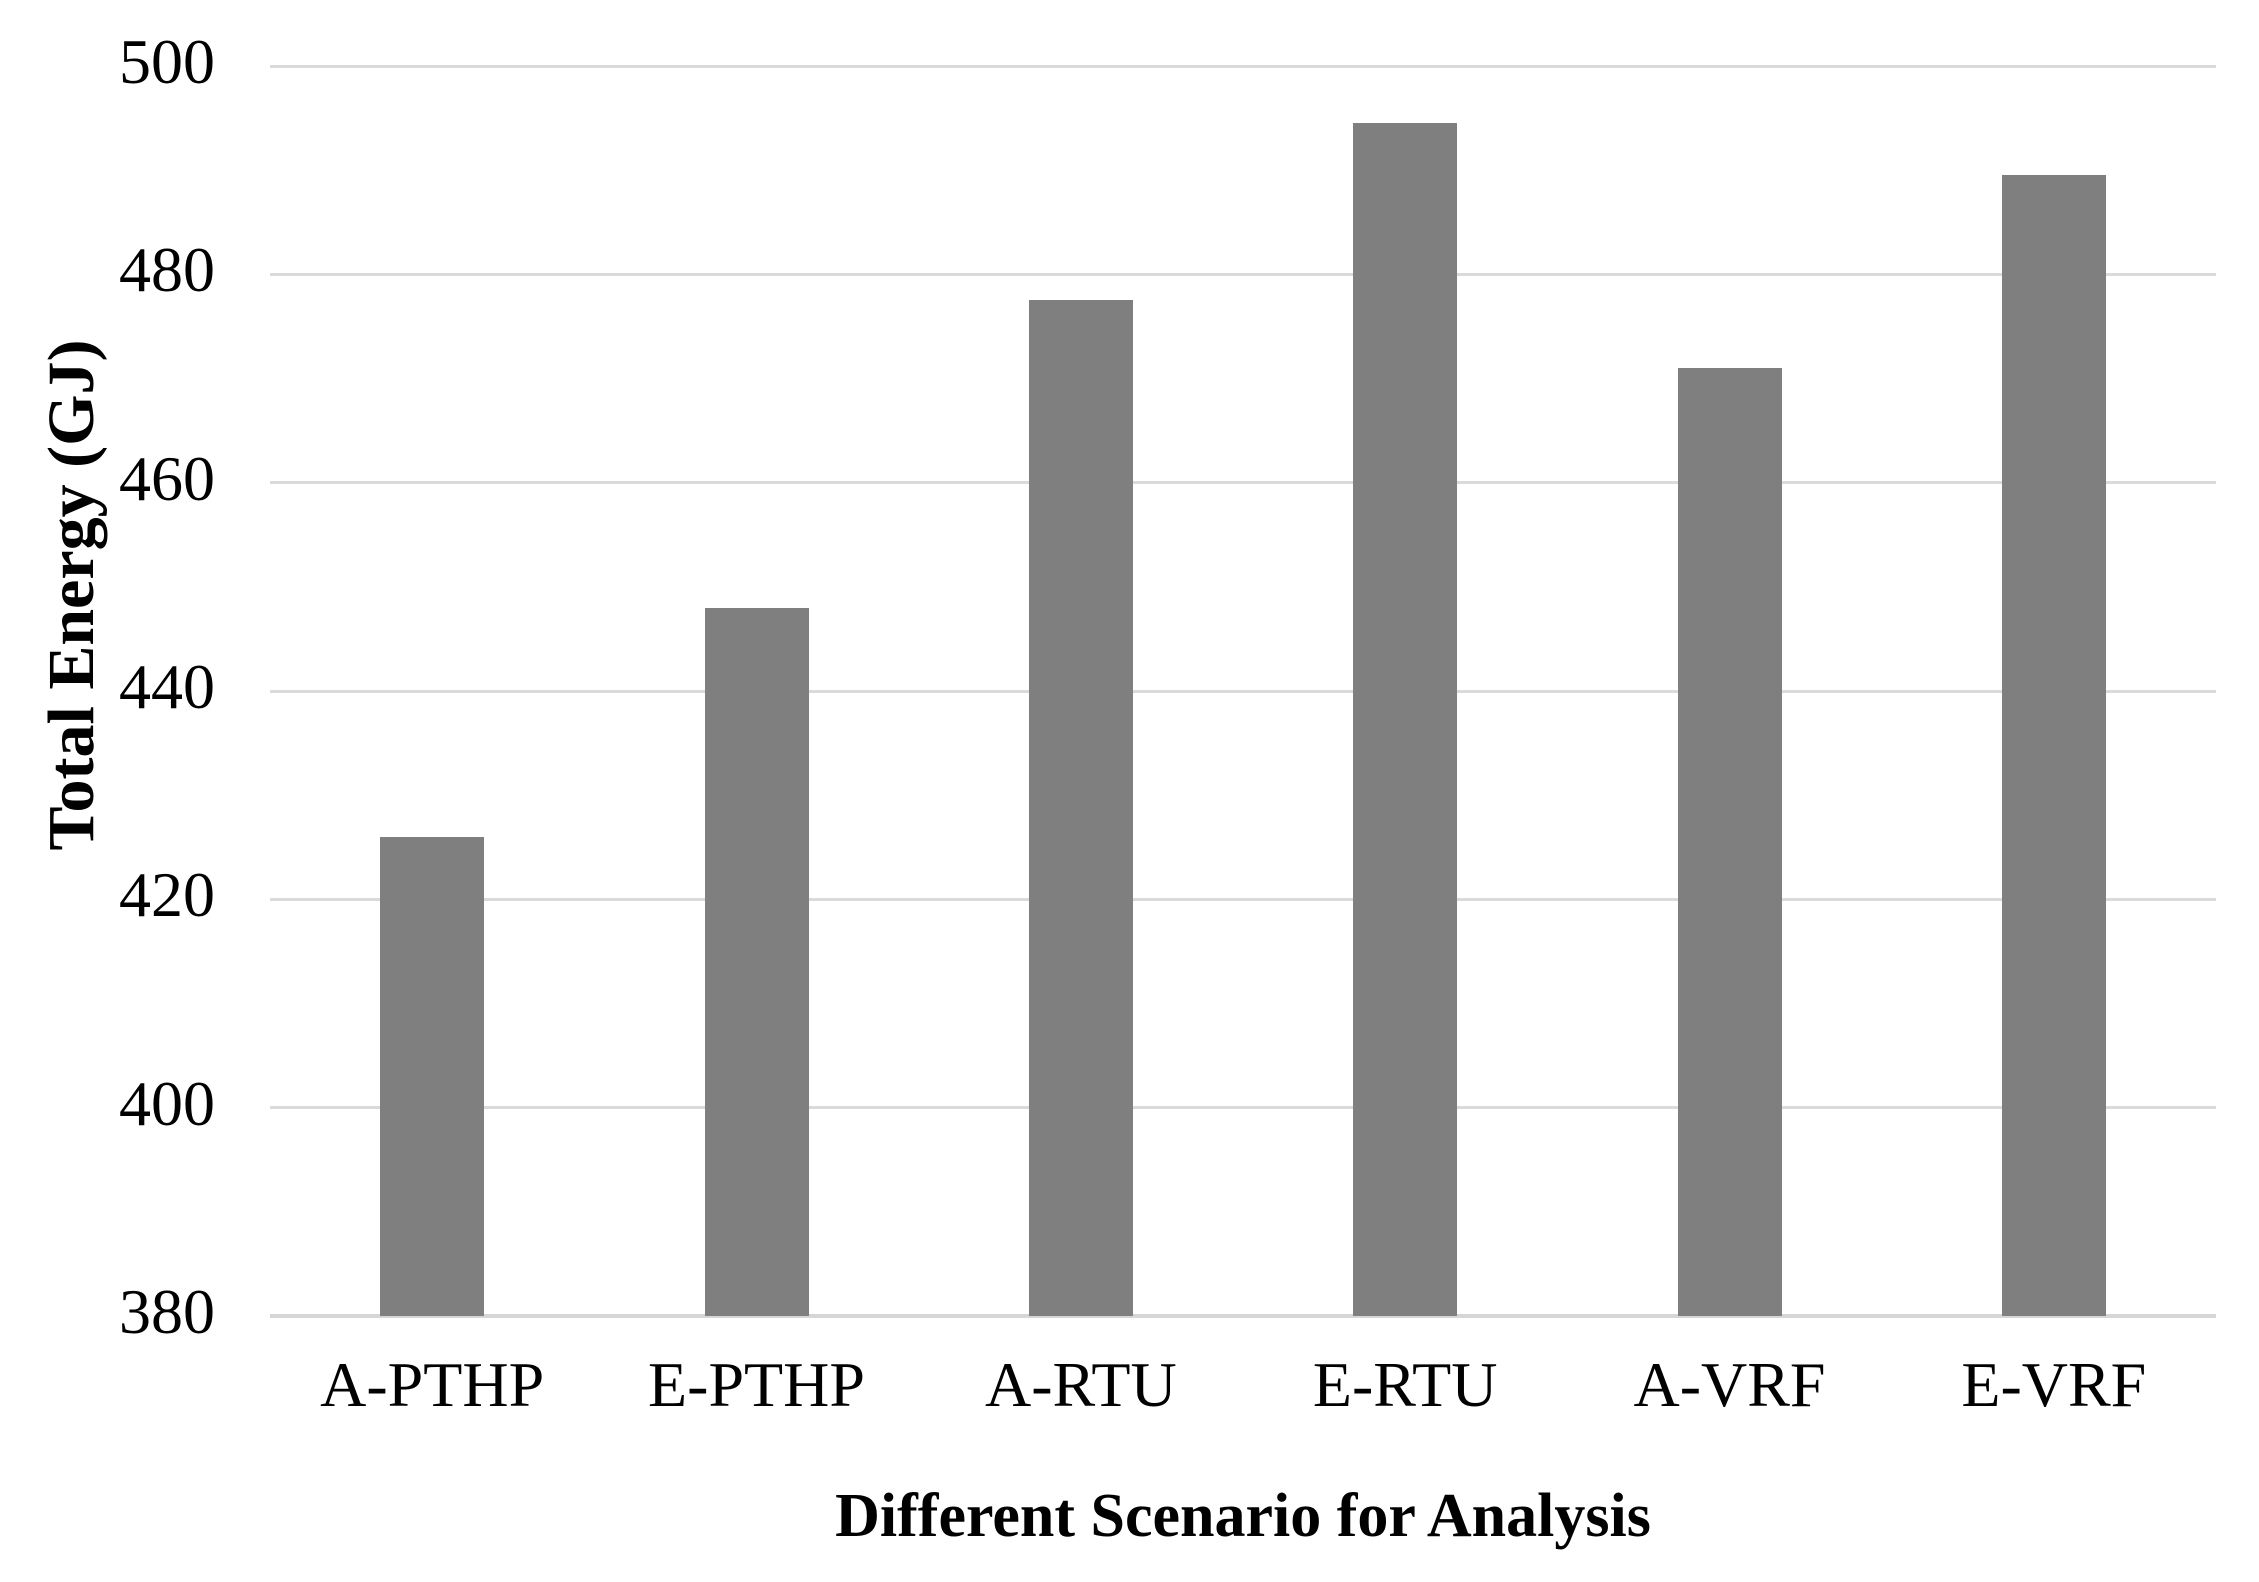  I want to click on bar-a-vrf, so click(1729, 842).